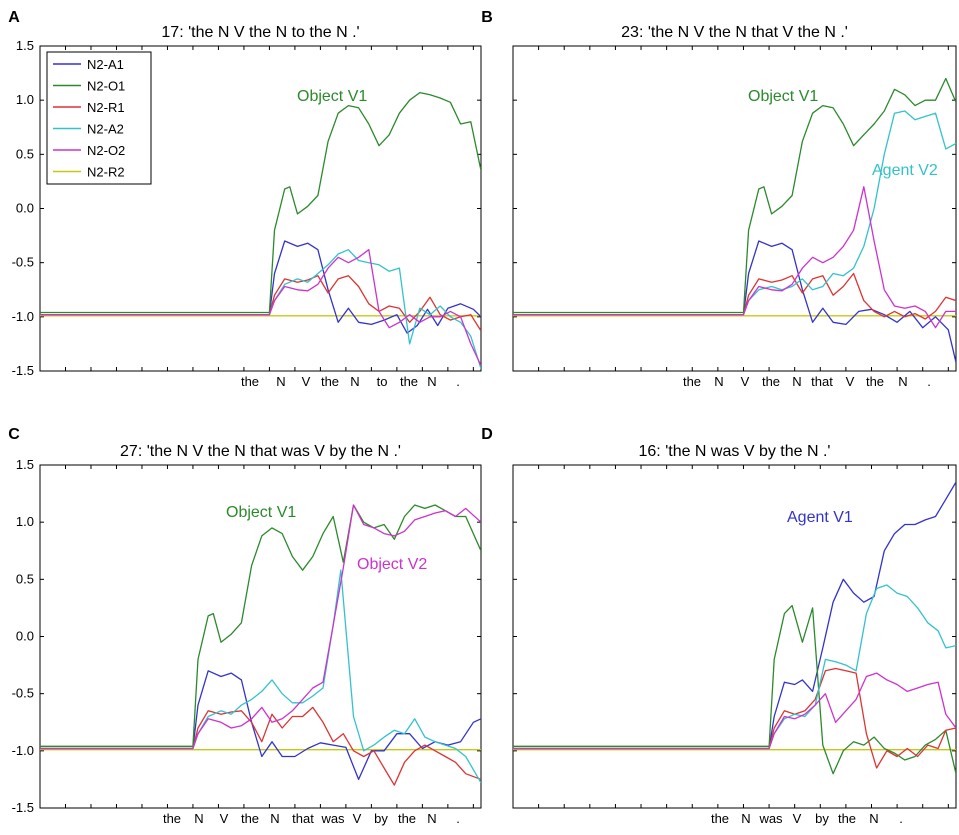  I want to click on panel-label: A, so click(14, 17).